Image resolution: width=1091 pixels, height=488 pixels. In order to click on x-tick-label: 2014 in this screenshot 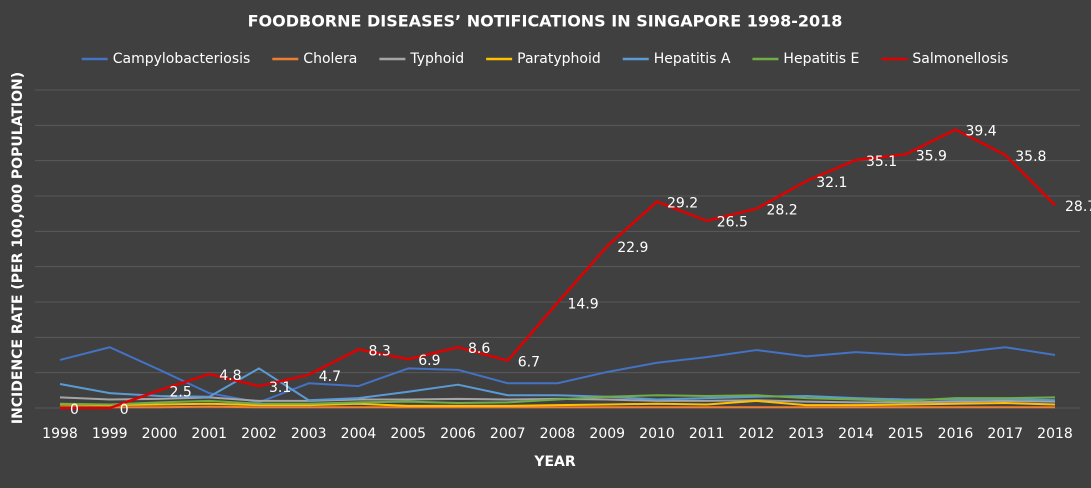, I will do `click(856, 434)`.